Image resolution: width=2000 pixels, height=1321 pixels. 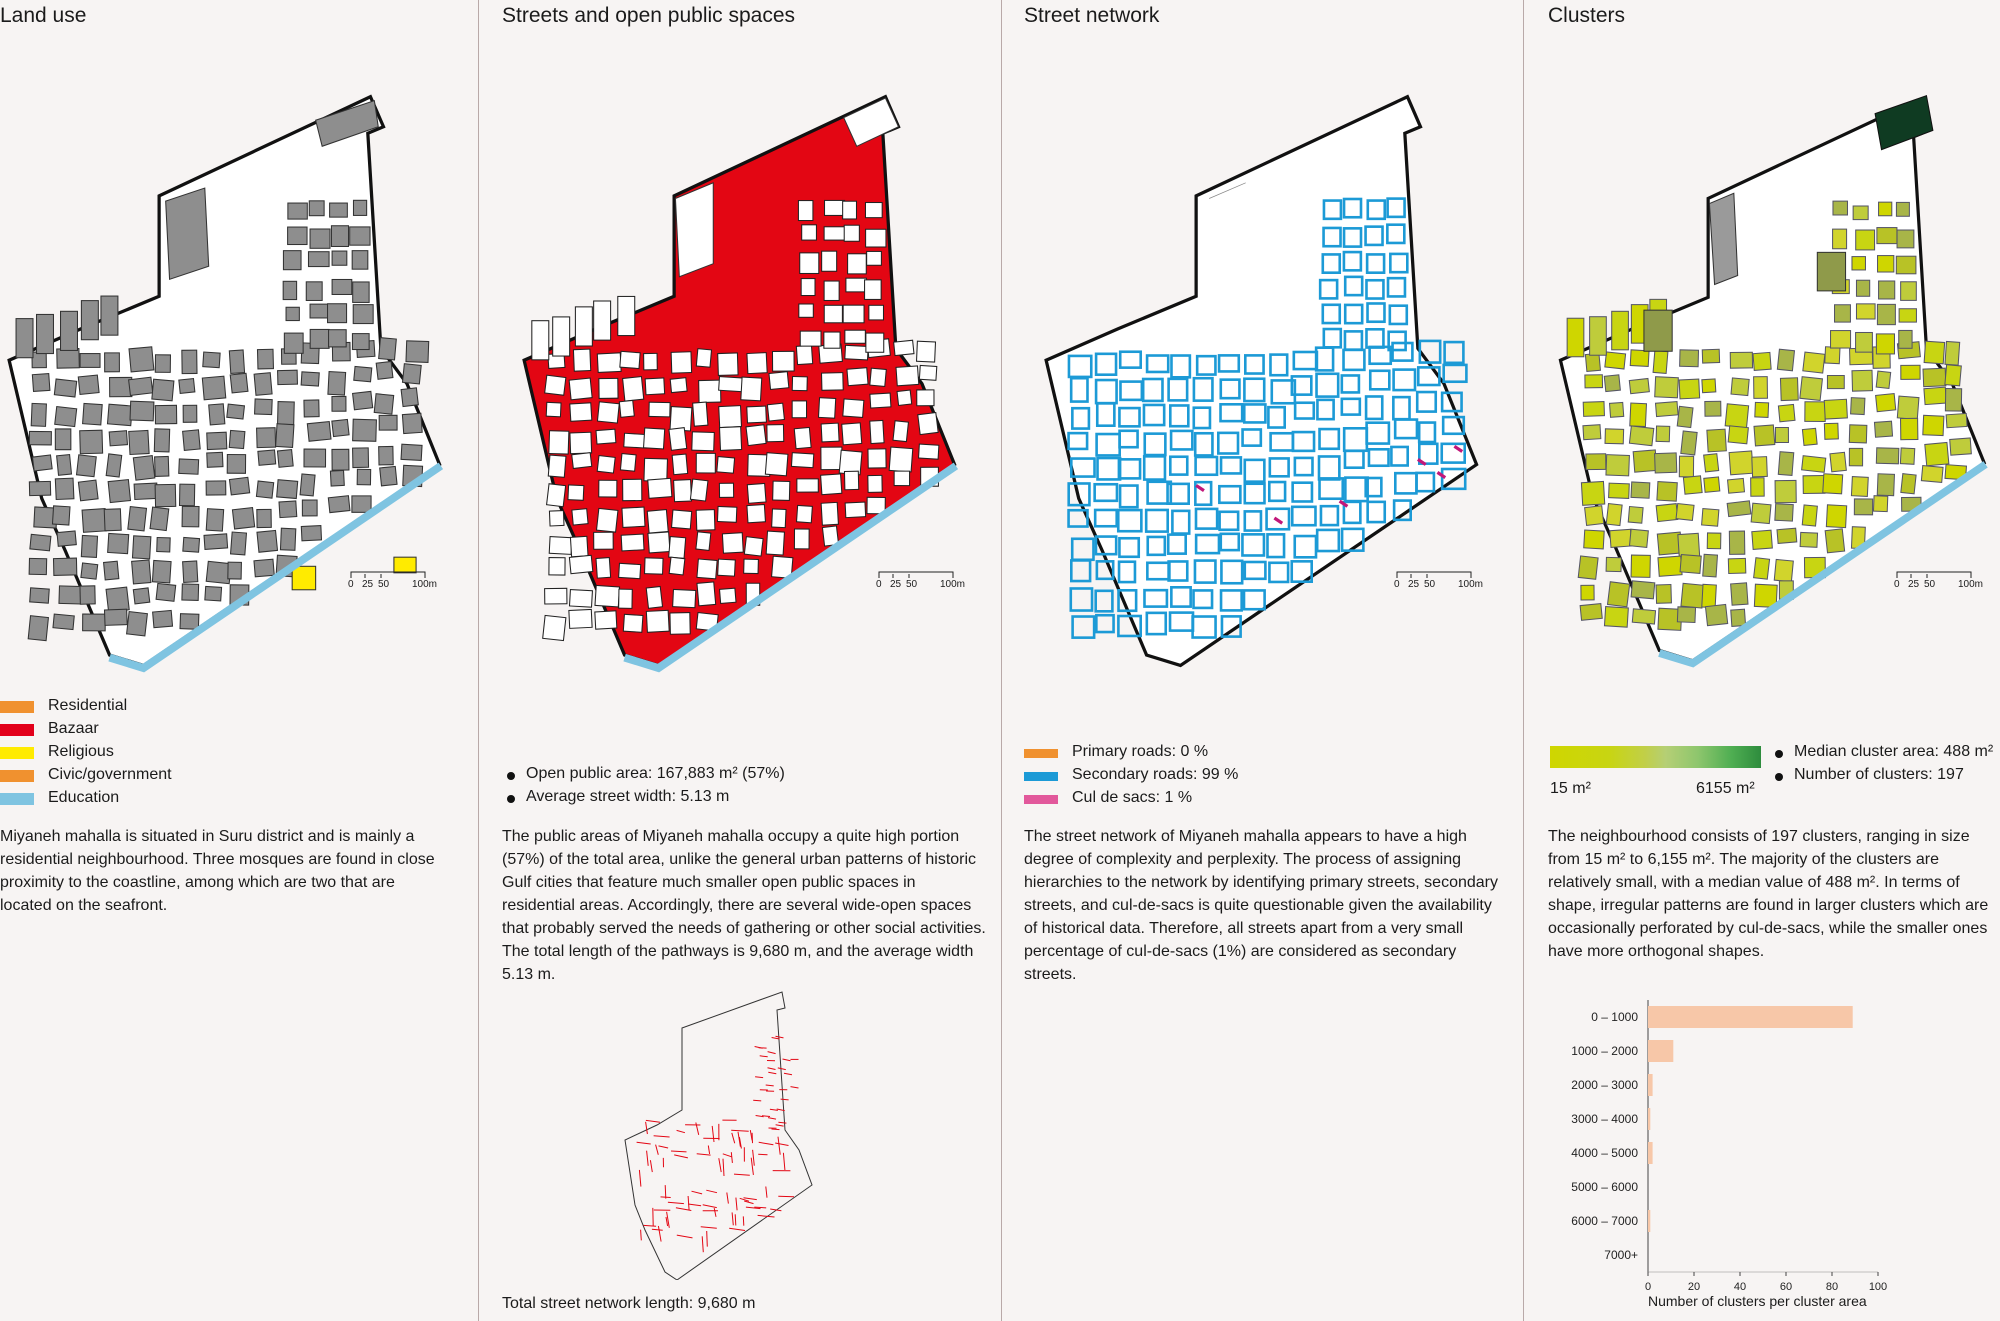 What do you see at coordinates (1658, 330) in the screenshot?
I see `cluster-block` at bounding box center [1658, 330].